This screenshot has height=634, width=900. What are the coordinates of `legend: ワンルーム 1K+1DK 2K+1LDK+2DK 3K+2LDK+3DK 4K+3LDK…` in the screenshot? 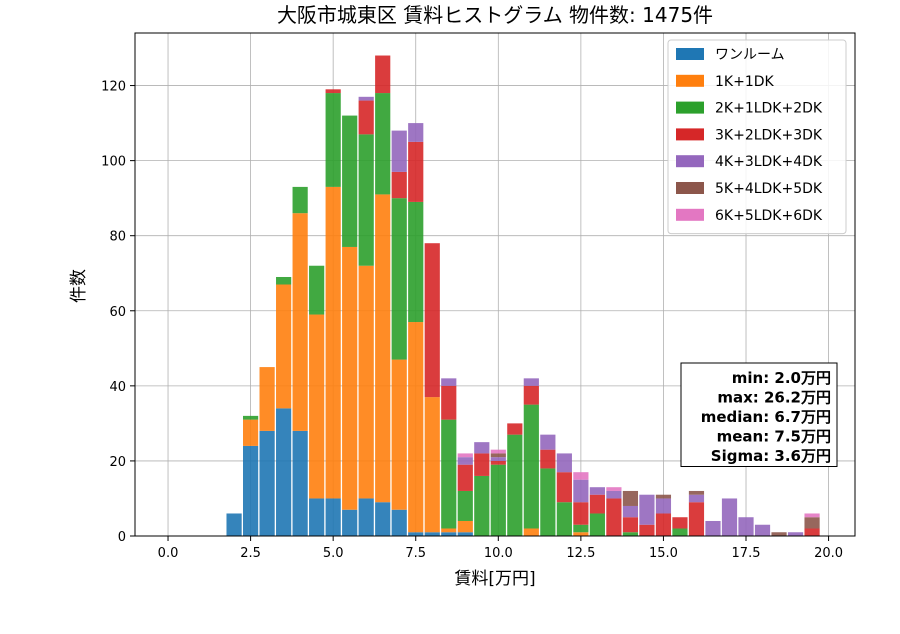 It's located at (757, 137).